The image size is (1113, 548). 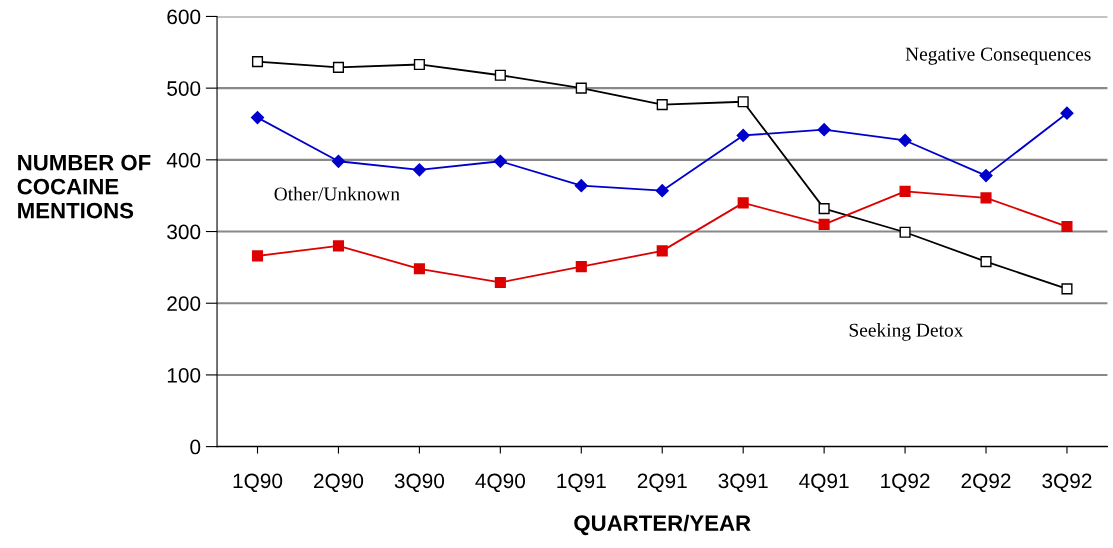 I want to click on y-tick-label: 600, so click(x=184, y=17).